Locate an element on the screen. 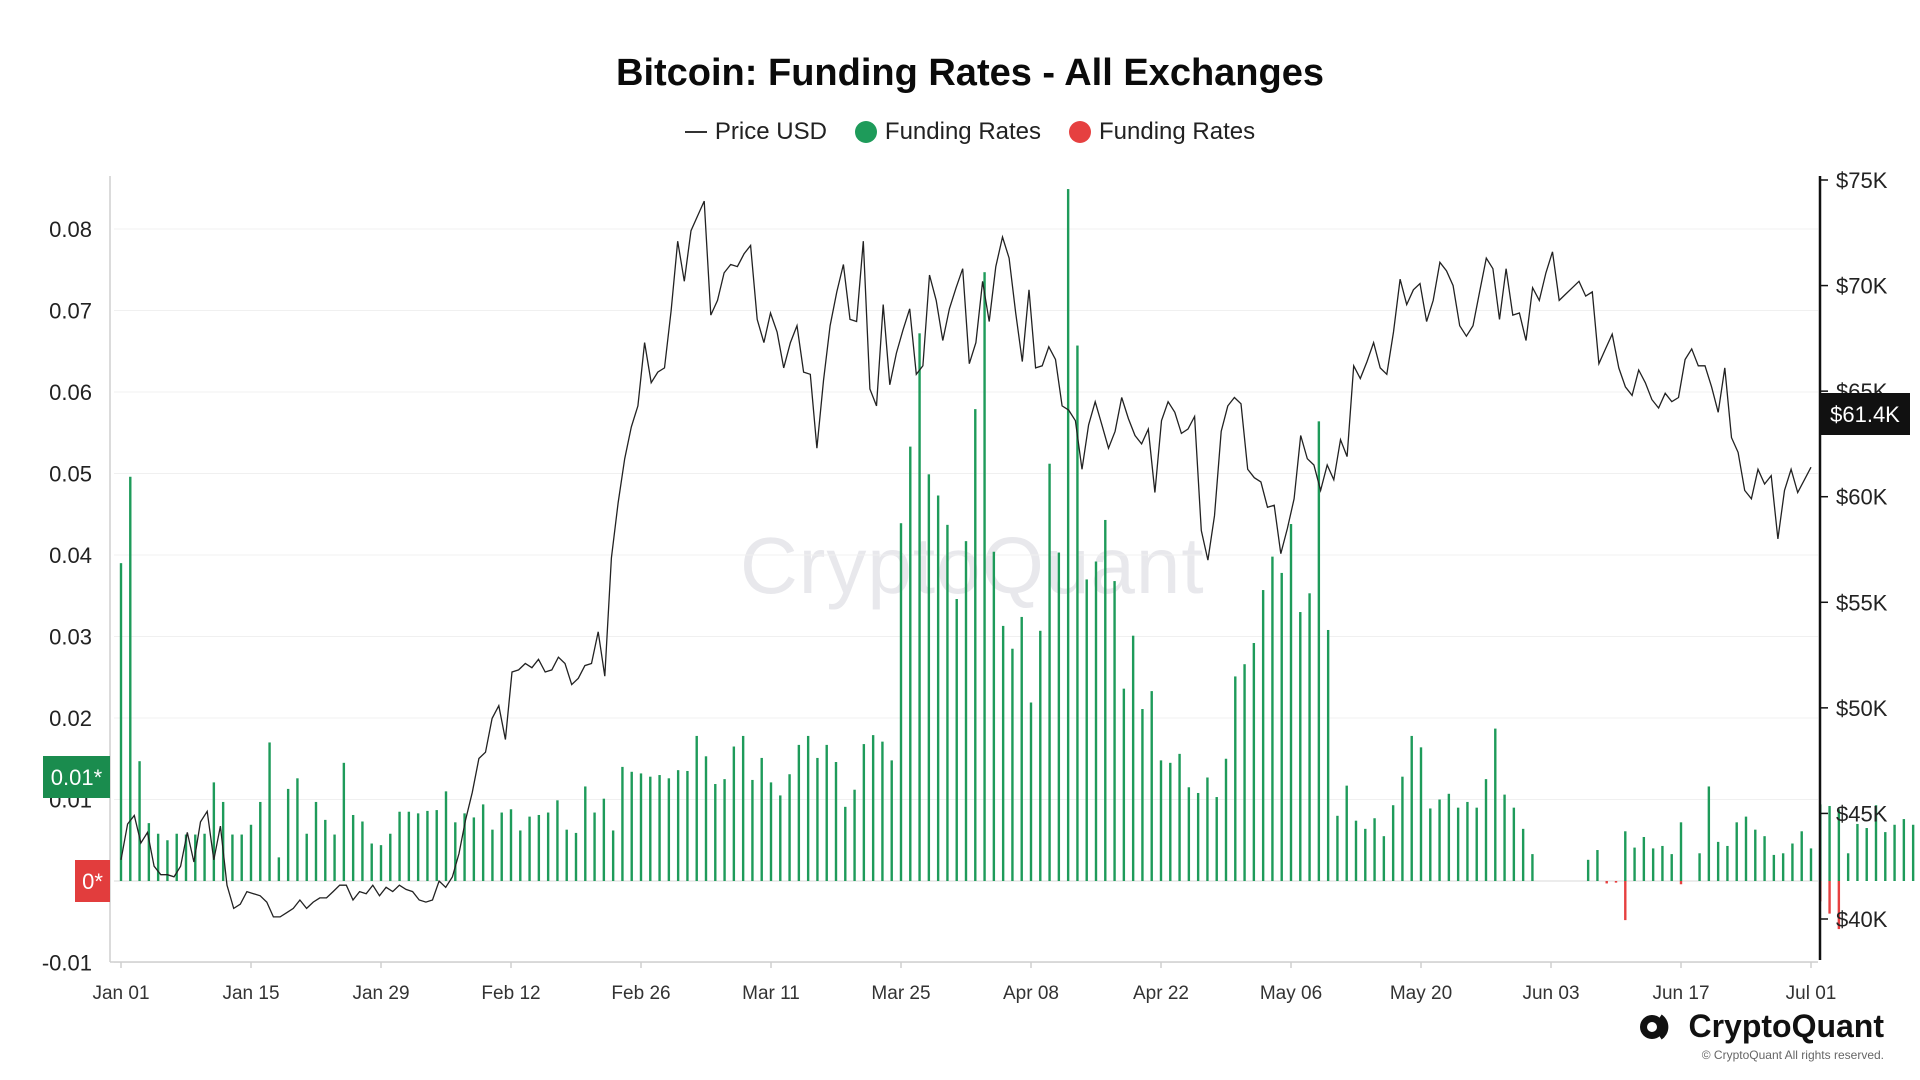 The height and width of the screenshot is (1080, 1920). y-left-tick-label: 0.05 is located at coordinates (70, 474).